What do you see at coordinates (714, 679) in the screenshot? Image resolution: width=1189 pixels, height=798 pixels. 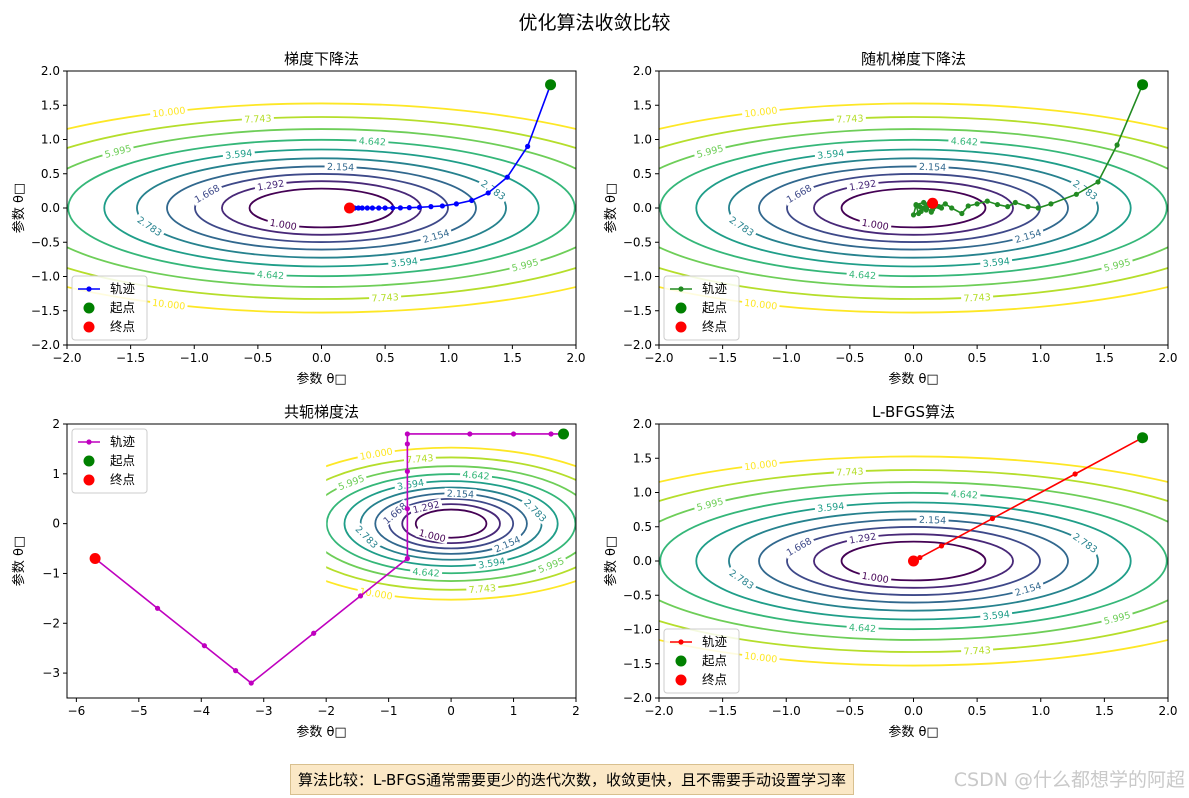 I see `legend-label-end: 终点` at bounding box center [714, 679].